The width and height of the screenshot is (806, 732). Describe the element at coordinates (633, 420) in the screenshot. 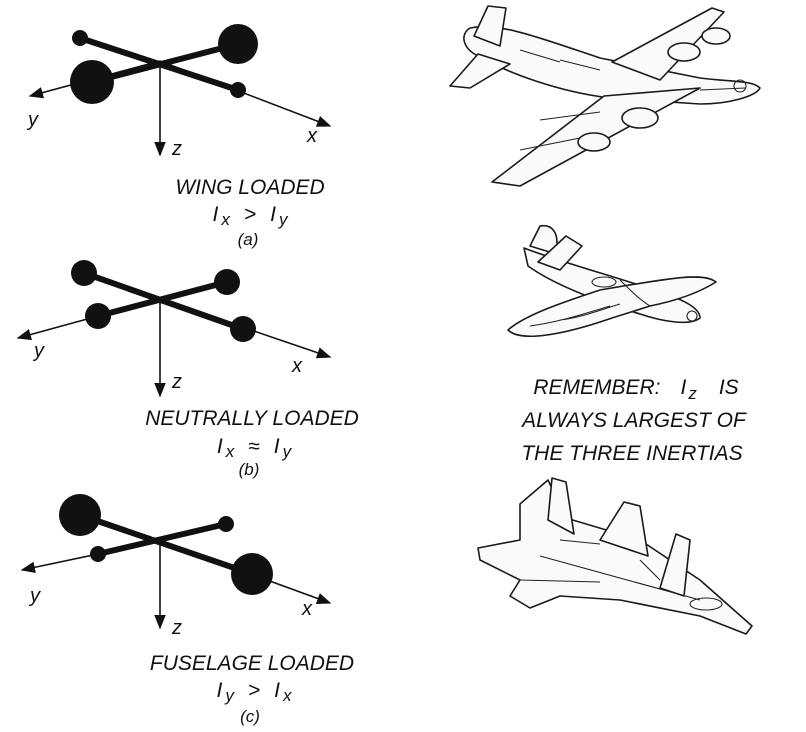

I see `note-line-2: ALWAYS LARGEST OF` at that location.